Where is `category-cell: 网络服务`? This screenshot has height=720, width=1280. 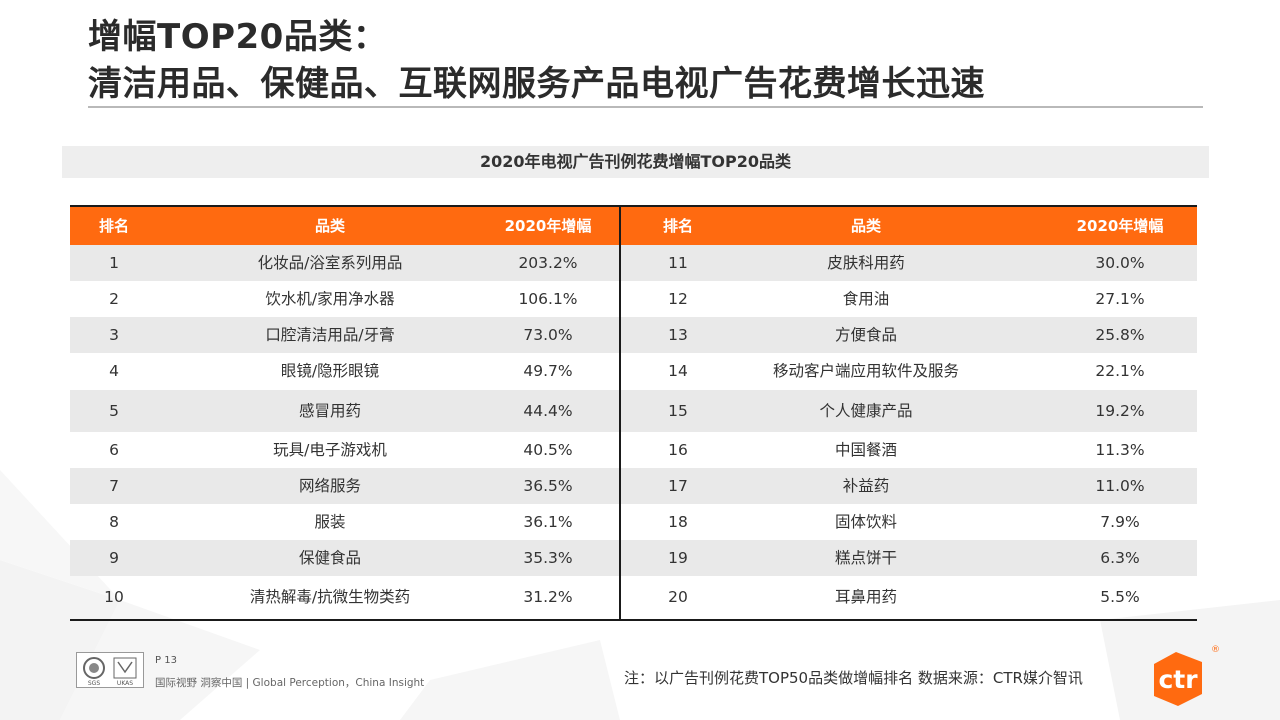
category-cell: 网络服务 is located at coordinates (329, 486).